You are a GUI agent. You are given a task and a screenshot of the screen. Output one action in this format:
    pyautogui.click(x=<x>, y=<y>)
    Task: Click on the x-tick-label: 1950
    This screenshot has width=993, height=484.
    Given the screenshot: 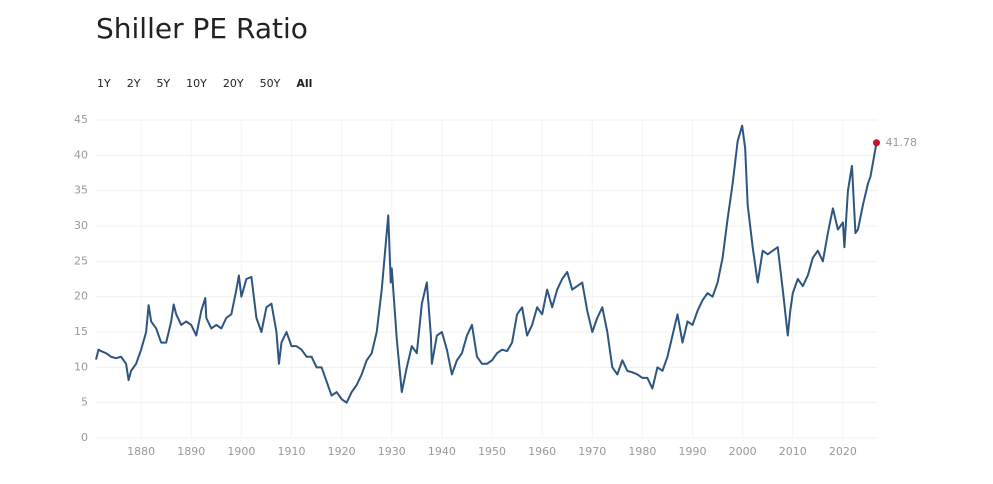 What is the action you would take?
    pyautogui.click(x=492, y=451)
    